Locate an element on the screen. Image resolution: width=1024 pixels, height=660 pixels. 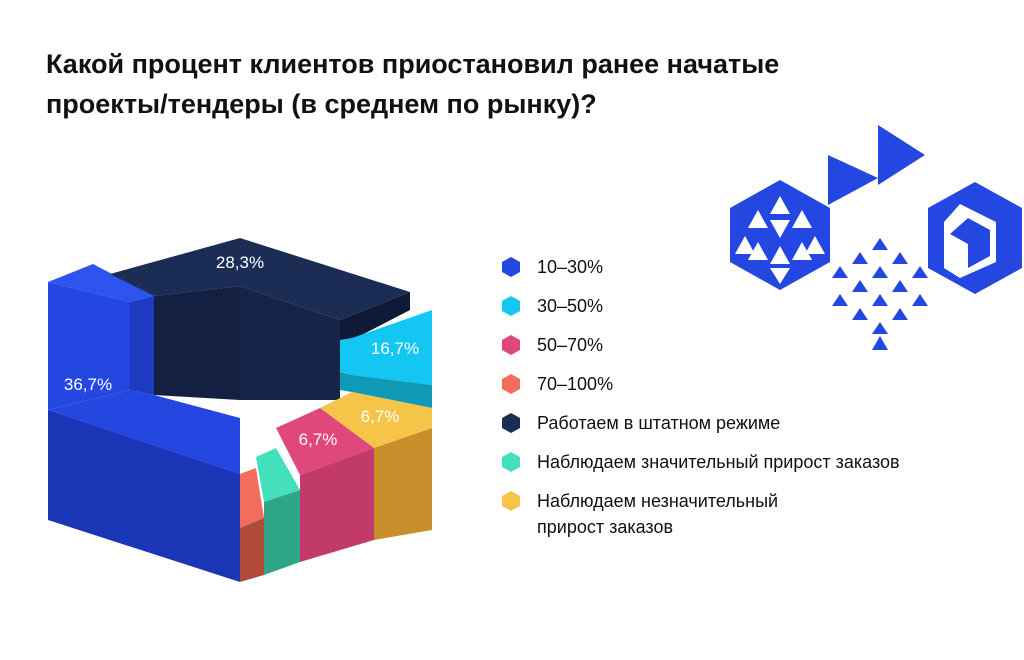
segment-major-growth is located at coordinates (278, 511).